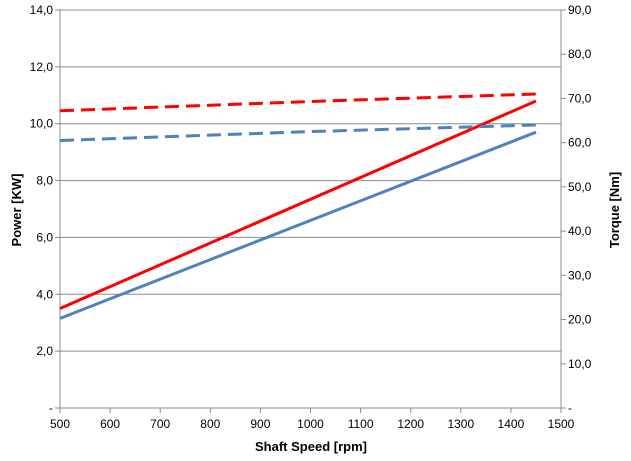  Describe the element at coordinates (614, 210) in the screenshot. I see `y2-axis-title: Torque [Nm]` at that location.